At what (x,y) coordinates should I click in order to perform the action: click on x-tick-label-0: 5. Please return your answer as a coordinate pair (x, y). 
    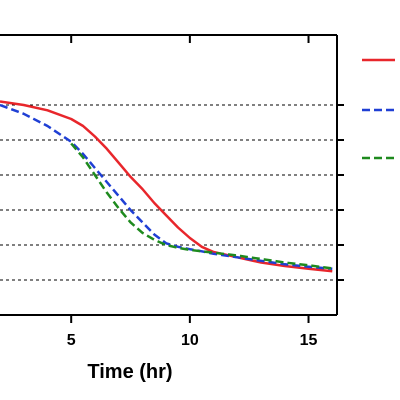
    Looking at the image, I should click on (71, 340).